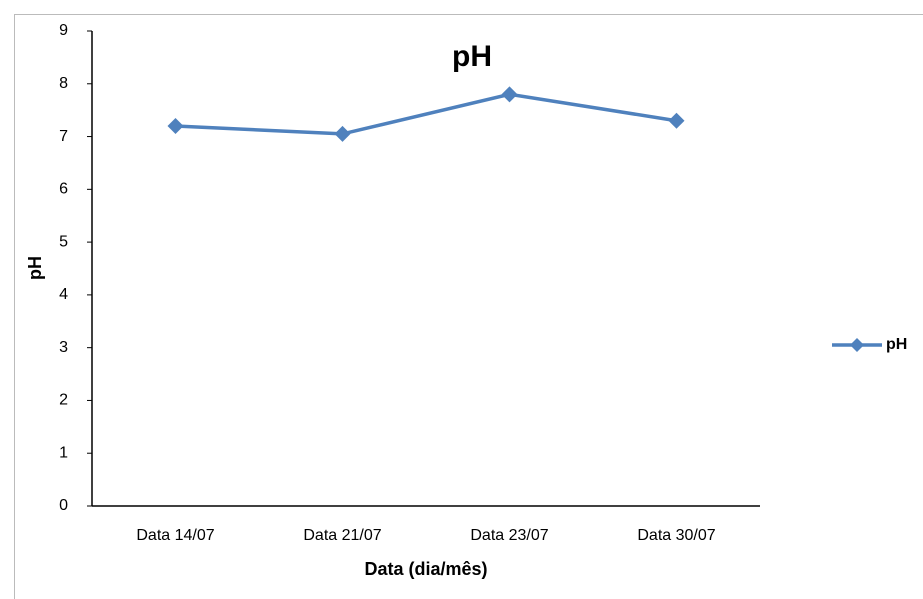  I want to click on x-tick-label: Data 23/07, so click(509, 535).